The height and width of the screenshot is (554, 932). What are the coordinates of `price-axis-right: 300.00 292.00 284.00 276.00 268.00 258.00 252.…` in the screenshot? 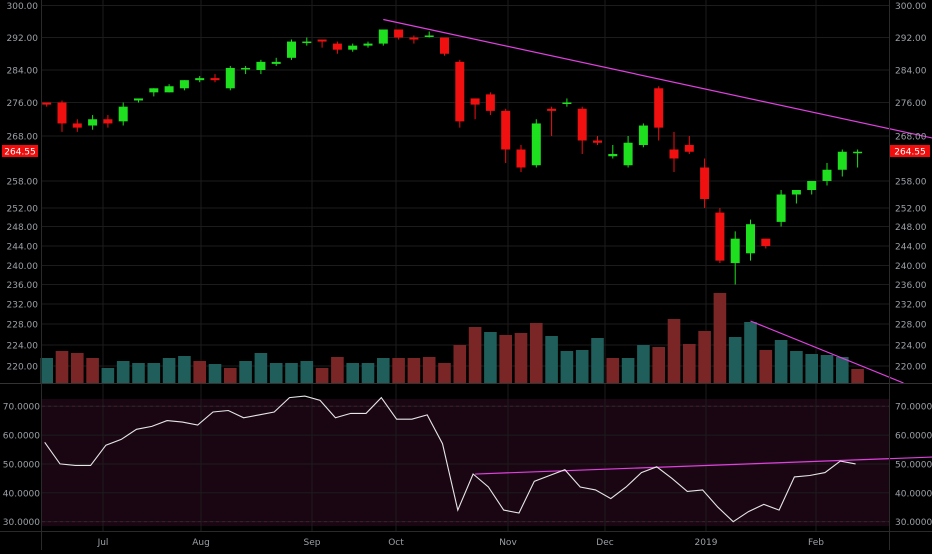 It's located at (913, 265).